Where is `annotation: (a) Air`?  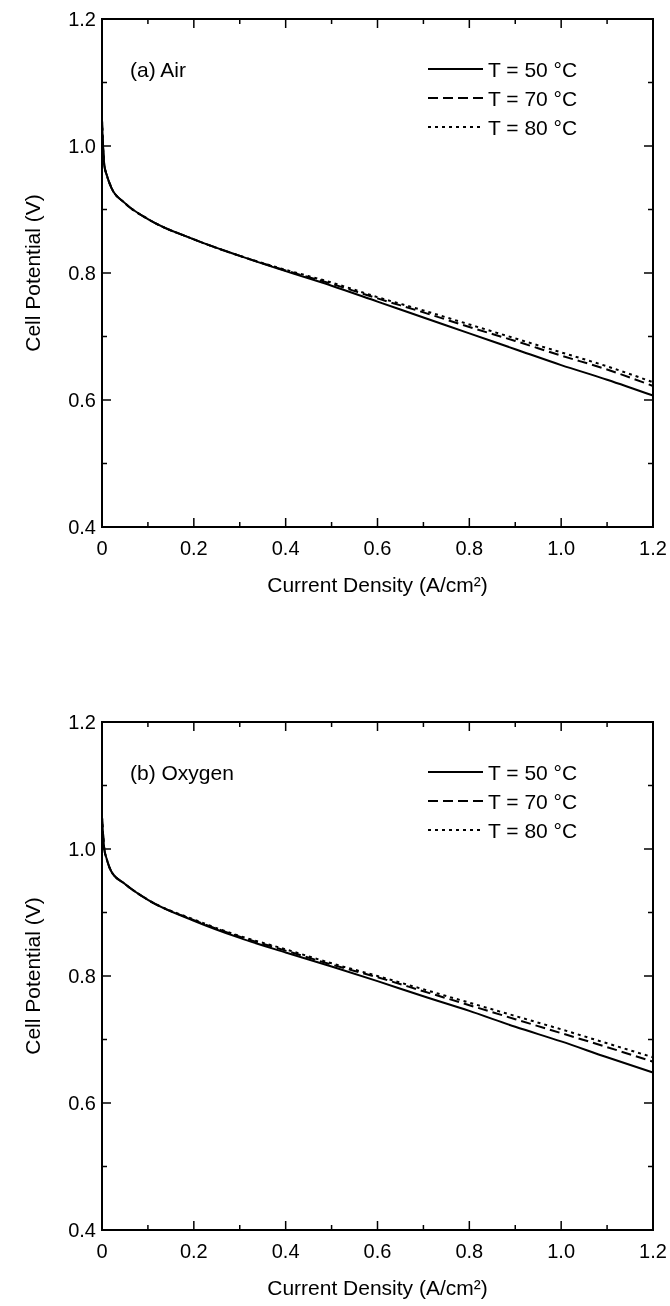 annotation: (a) Air is located at coordinates (158, 69).